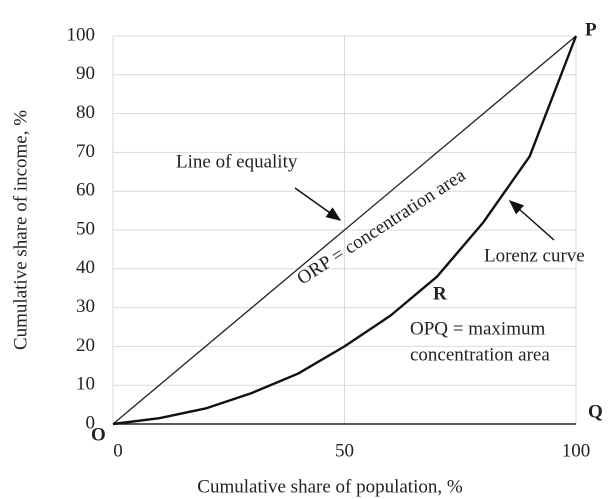 The image size is (615, 499). Describe the element at coordinates (85, 151) in the screenshot. I see `y-tick-label: 70` at that location.